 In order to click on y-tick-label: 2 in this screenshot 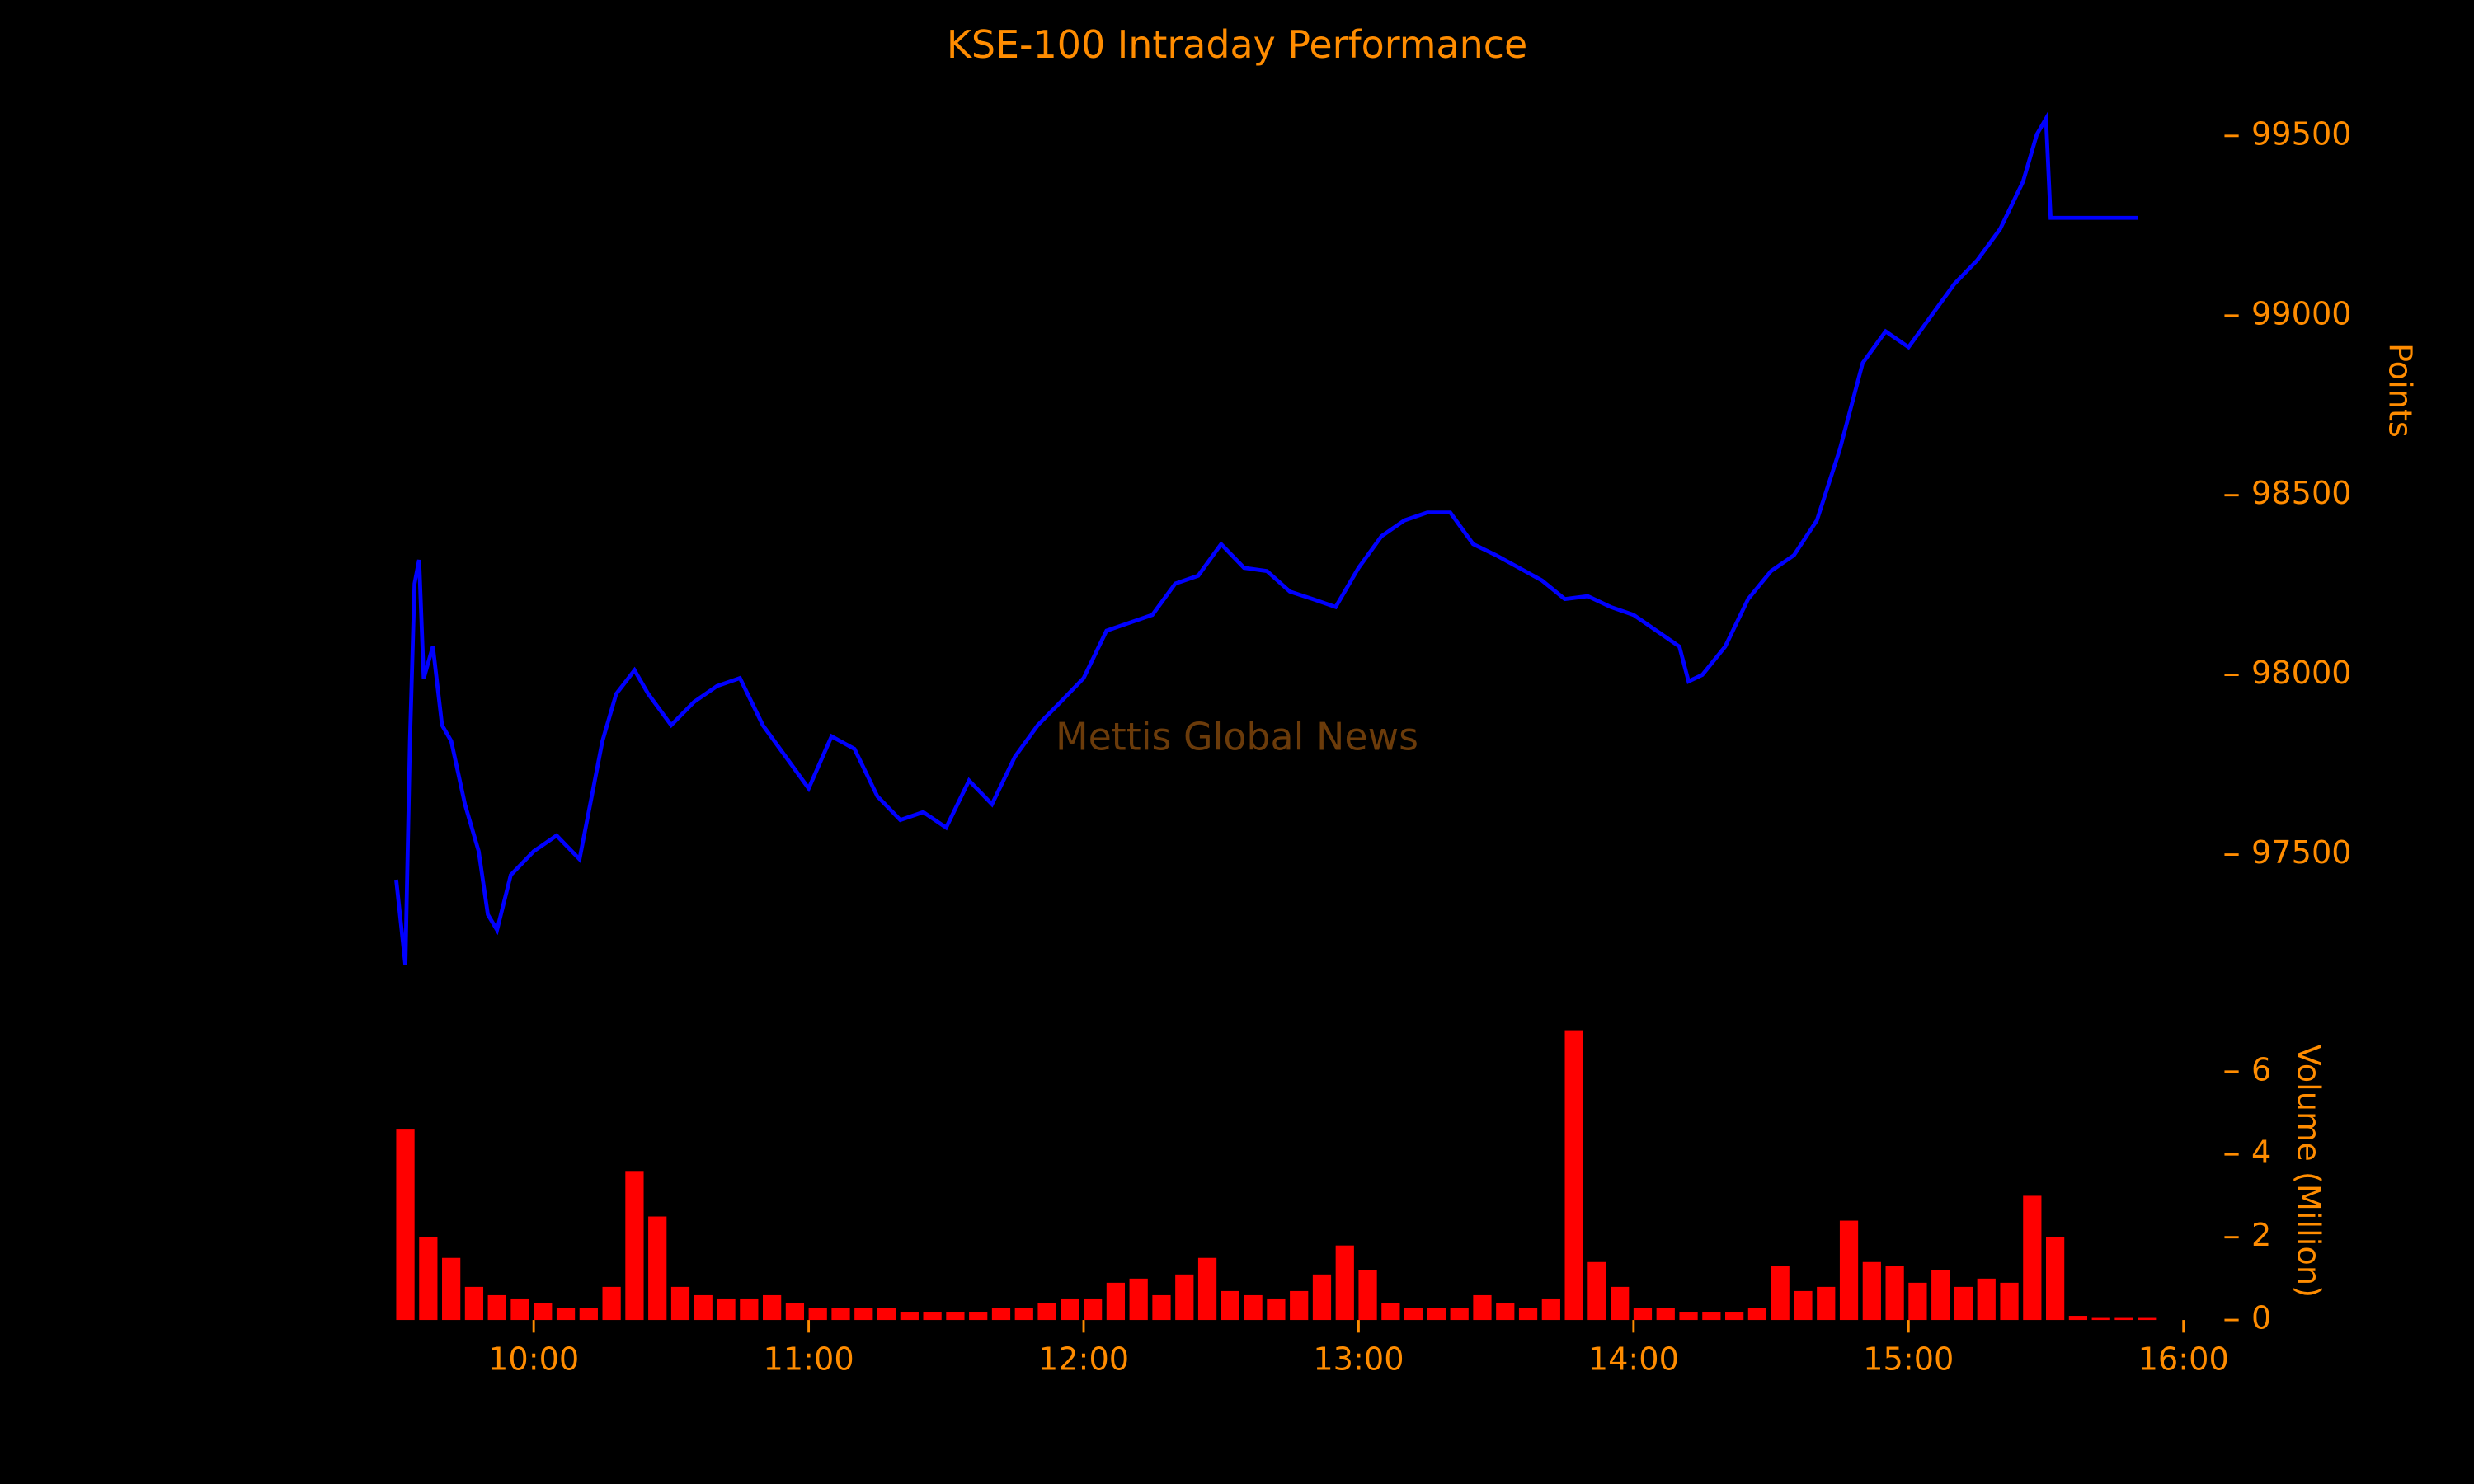, I will do `click(2261, 1235)`.